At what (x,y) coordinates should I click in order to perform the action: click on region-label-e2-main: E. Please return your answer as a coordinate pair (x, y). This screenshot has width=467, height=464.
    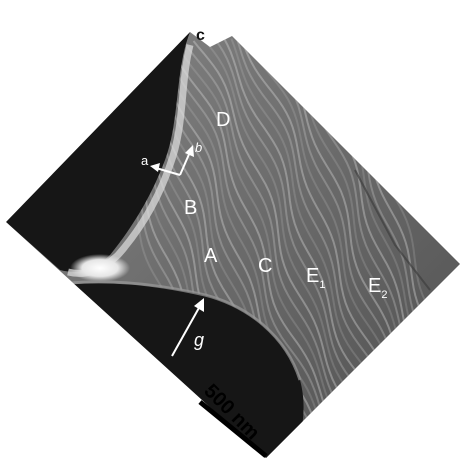
    Looking at the image, I should click on (374, 286).